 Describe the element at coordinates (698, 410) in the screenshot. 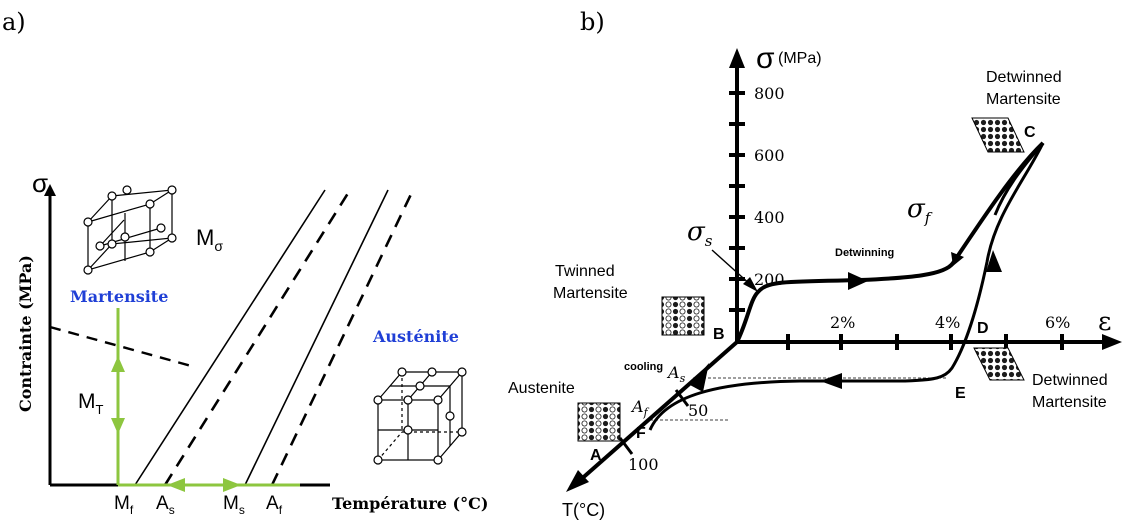

I see `panel-b-temp-tick-label-50: 50` at that location.